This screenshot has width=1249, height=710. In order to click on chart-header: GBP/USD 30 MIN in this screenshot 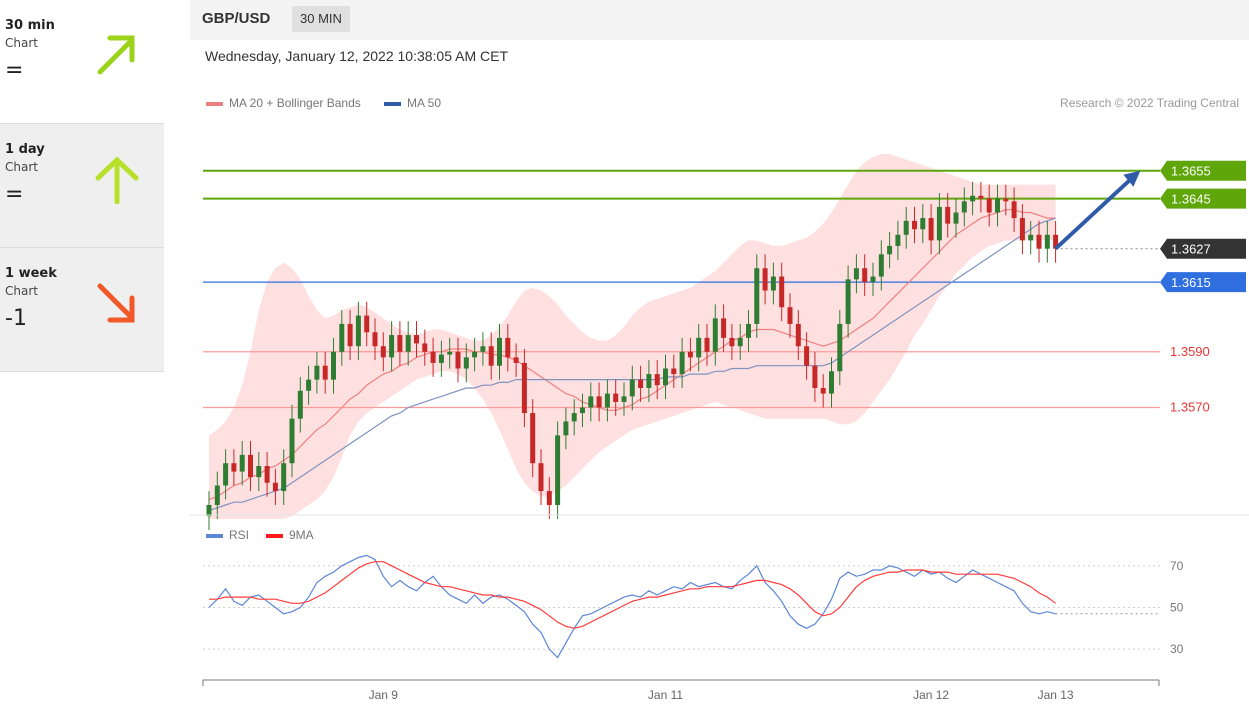, I will do `click(719, 20)`.